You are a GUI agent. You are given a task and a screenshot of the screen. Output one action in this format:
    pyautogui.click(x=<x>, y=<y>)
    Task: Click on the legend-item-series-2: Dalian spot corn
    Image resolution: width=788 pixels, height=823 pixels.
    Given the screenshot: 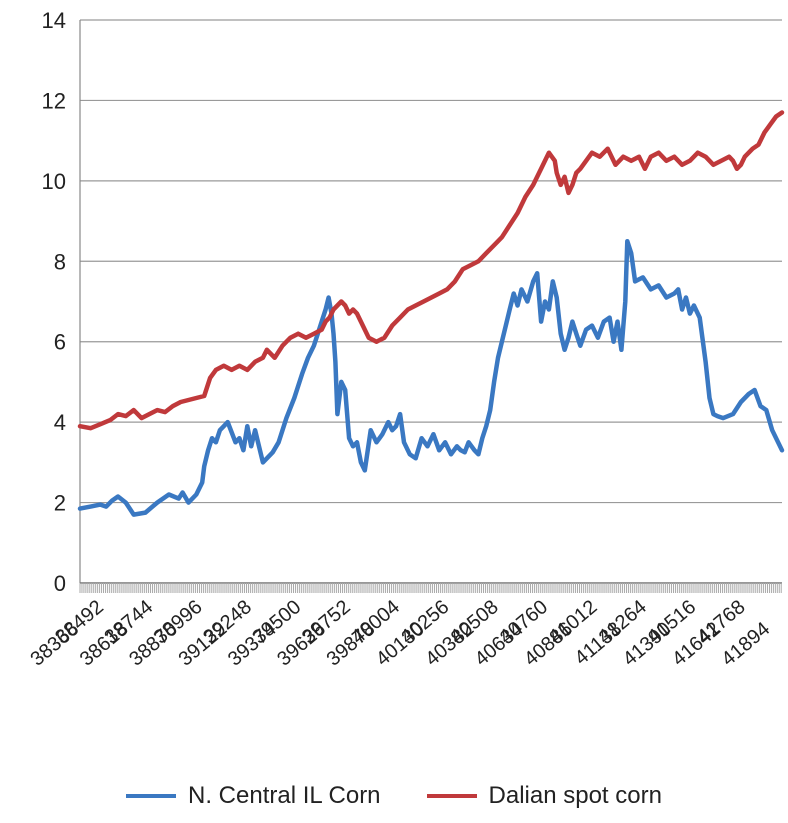 What is the action you would take?
    pyautogui.click(x=544, y=796)
    